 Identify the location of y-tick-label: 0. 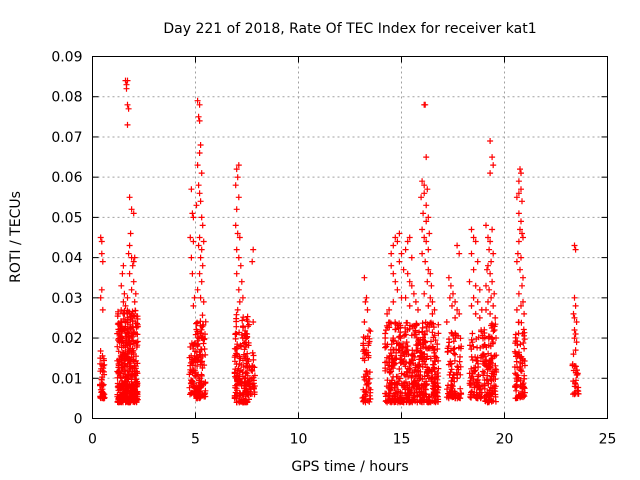
(78, 420).